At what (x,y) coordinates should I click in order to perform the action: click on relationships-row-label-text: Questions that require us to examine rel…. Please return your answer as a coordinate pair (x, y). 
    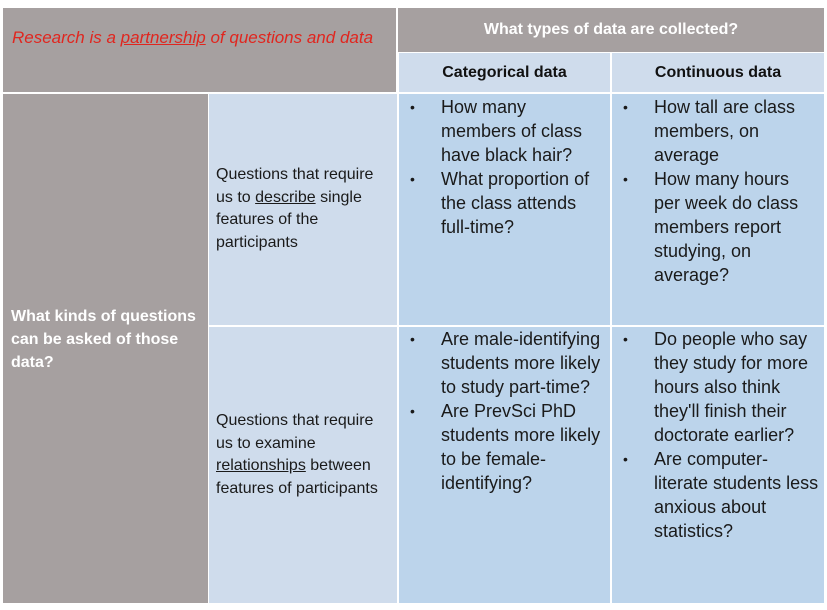
    Looking at the image, I should click on (303, 455).